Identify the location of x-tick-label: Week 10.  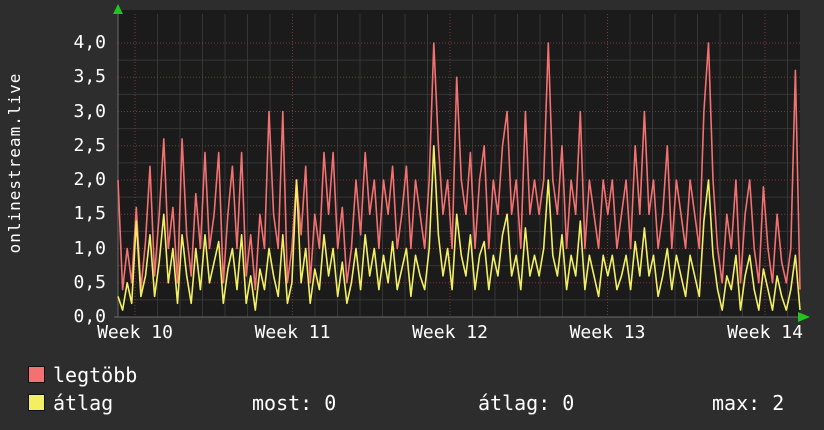
(135, 332).